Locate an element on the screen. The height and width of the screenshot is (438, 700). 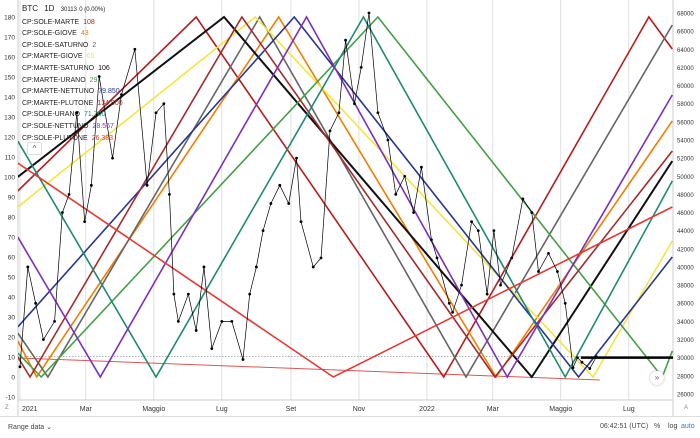
legend-item: CP:MARTE-SATURNO 106 is located at coordinates (72, 69).